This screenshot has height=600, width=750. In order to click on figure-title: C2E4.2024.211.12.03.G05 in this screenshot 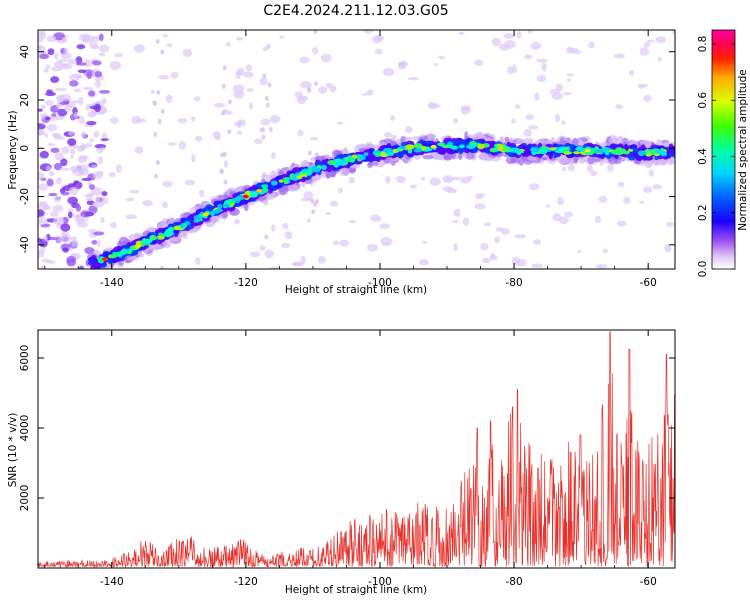, I will do `click(355, 11)`.